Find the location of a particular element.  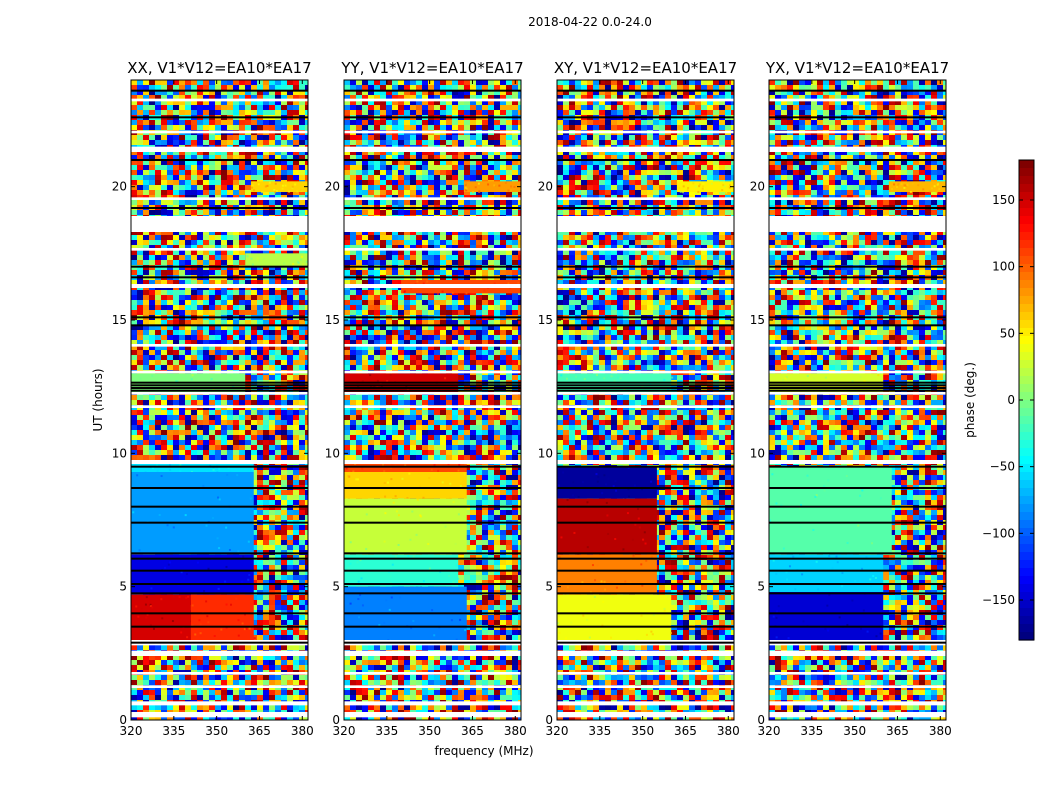

y-tick-label: 0 is located at coordinates (123, 720).